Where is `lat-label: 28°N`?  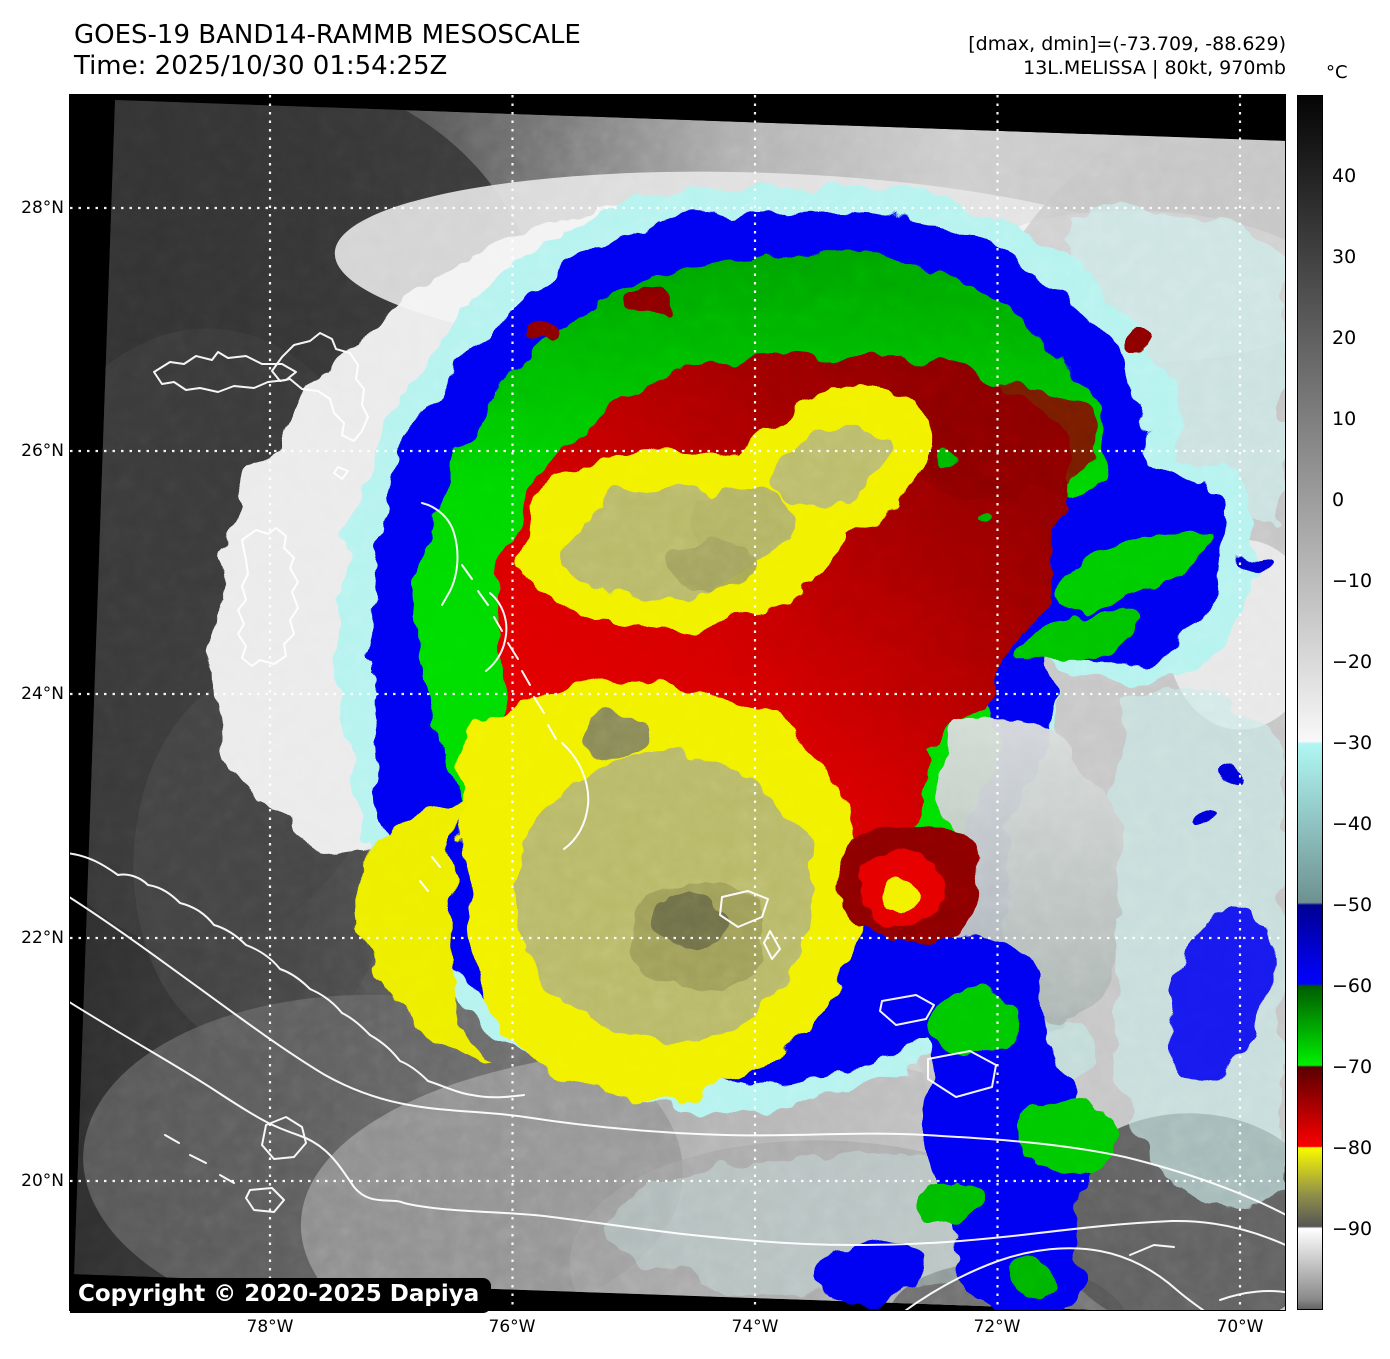 lat-label: 28°N is located at coordinates (42, 208).